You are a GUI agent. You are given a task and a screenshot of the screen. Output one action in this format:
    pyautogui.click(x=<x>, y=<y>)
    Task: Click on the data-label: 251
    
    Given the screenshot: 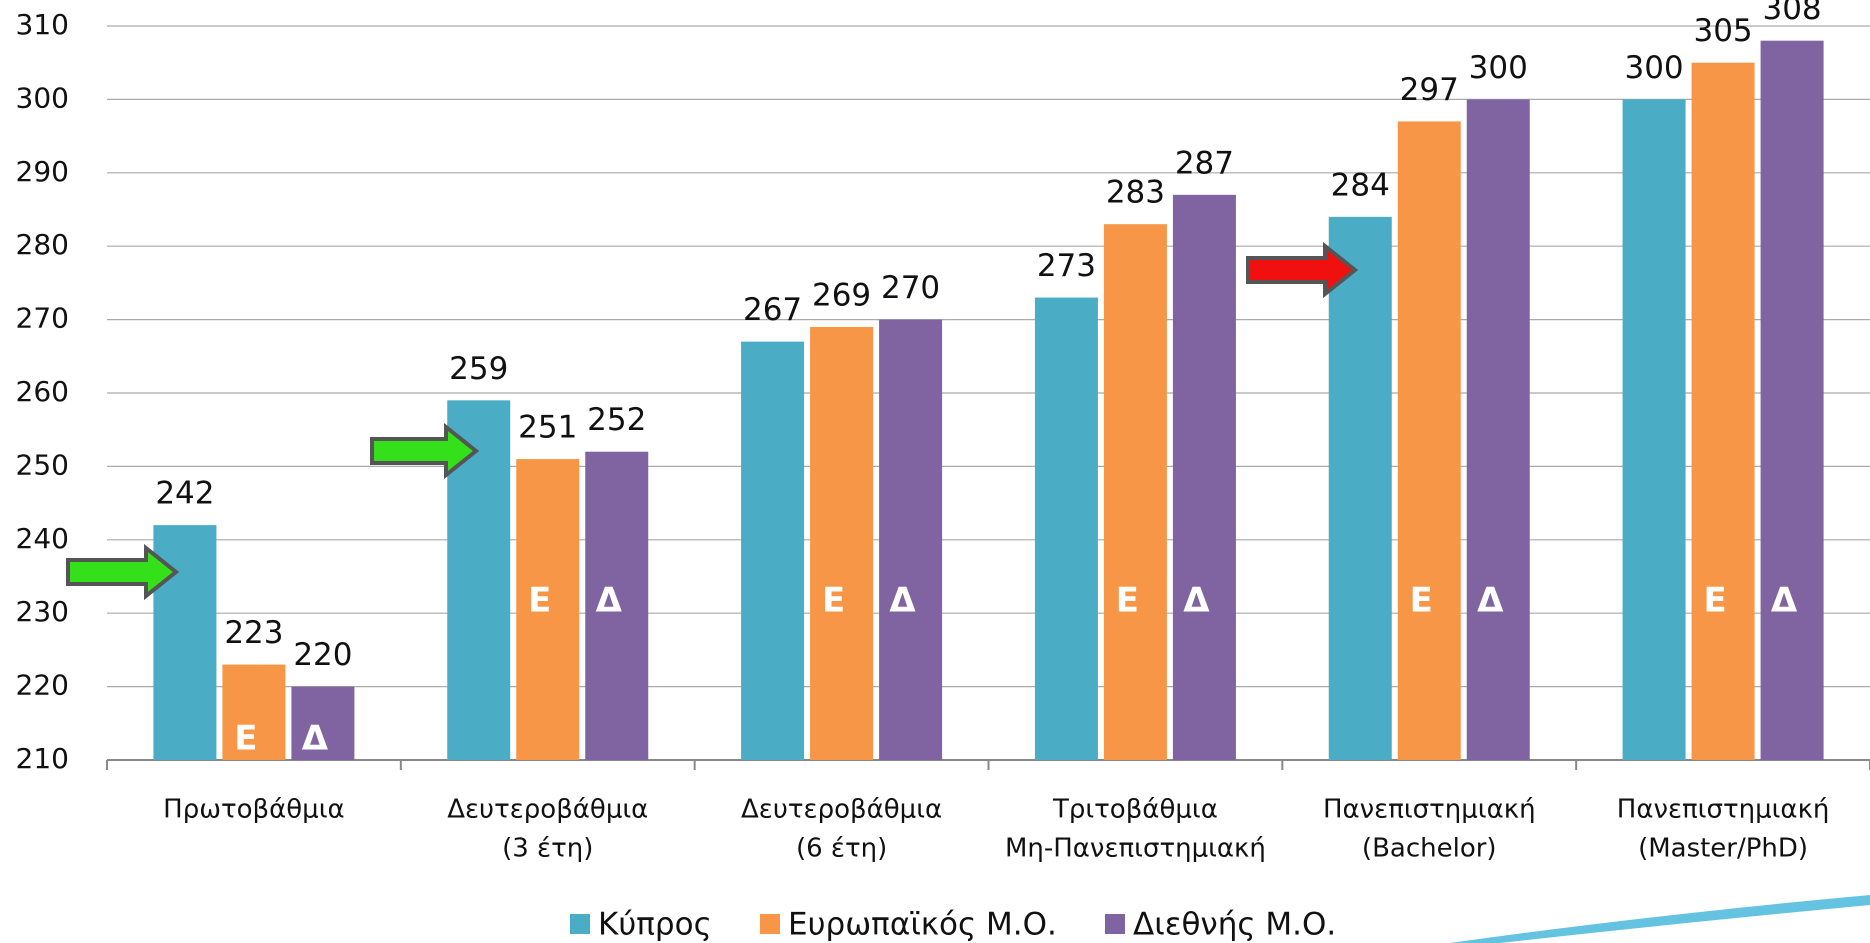 What is the action you would take?
    pyautogui.click(x=547, y=428)
    